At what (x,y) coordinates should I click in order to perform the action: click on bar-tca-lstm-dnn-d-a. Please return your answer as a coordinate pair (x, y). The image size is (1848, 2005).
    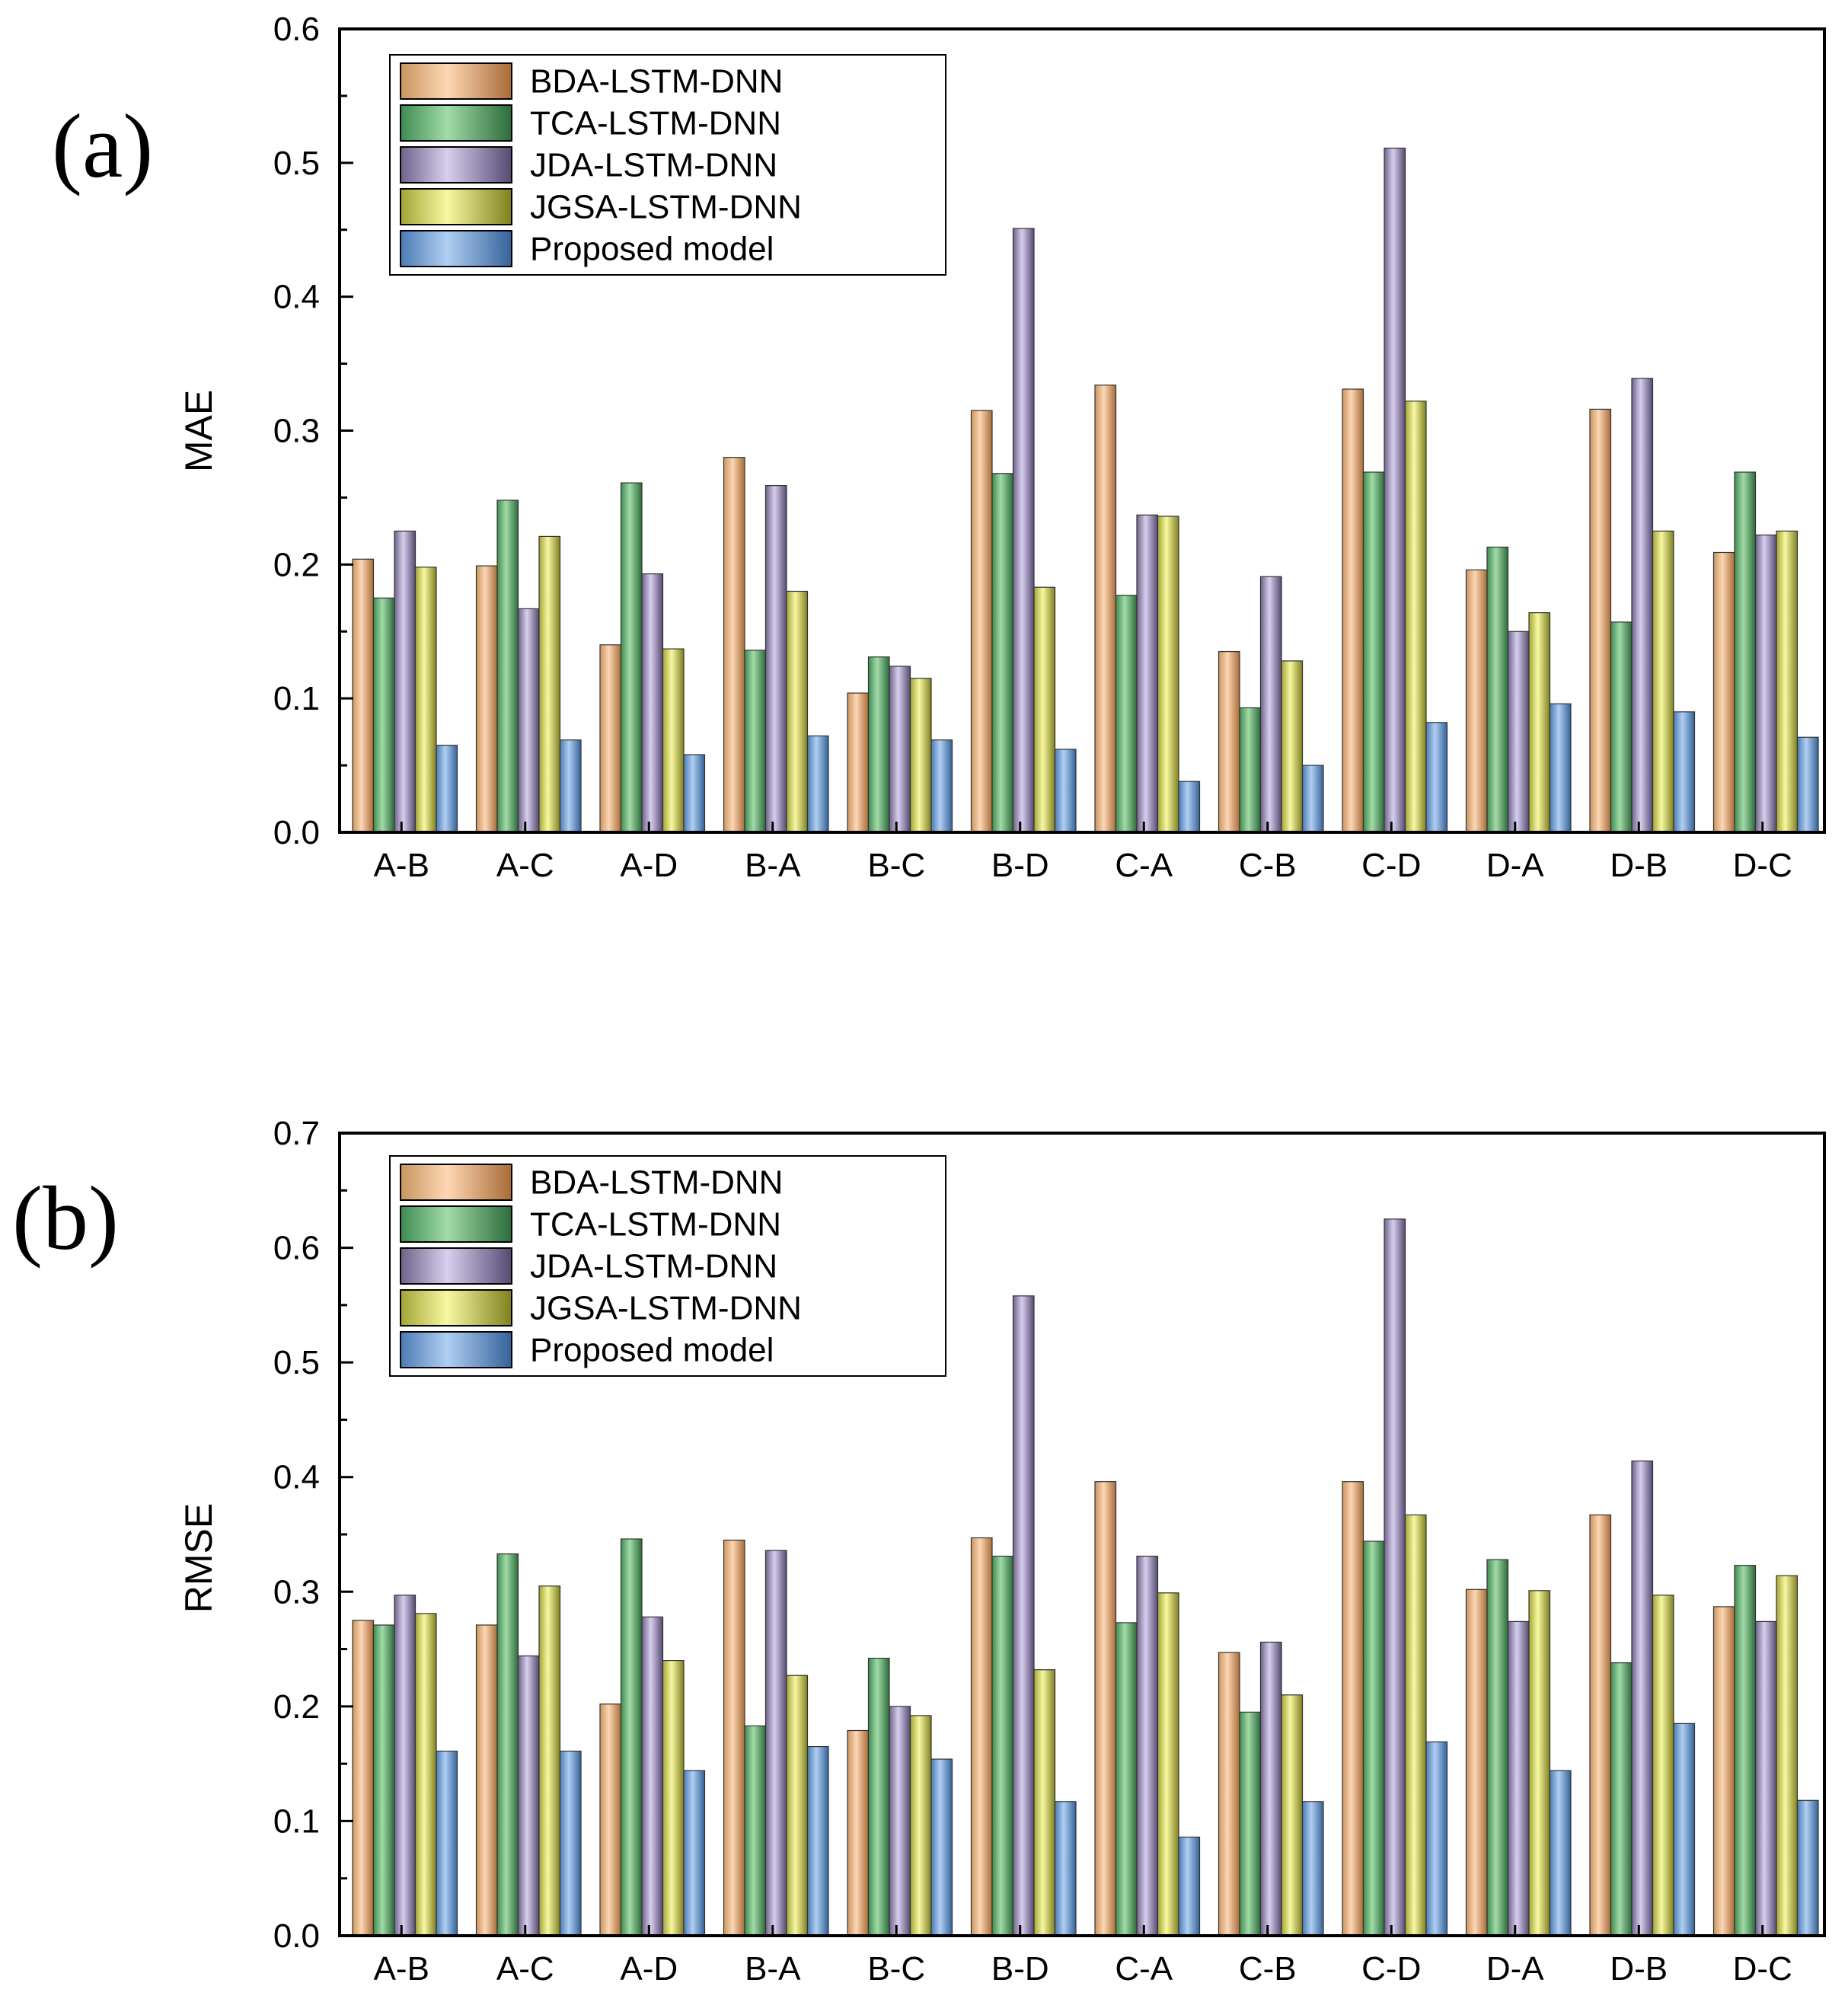
    Looking at the image, I should click on (1497, 689).